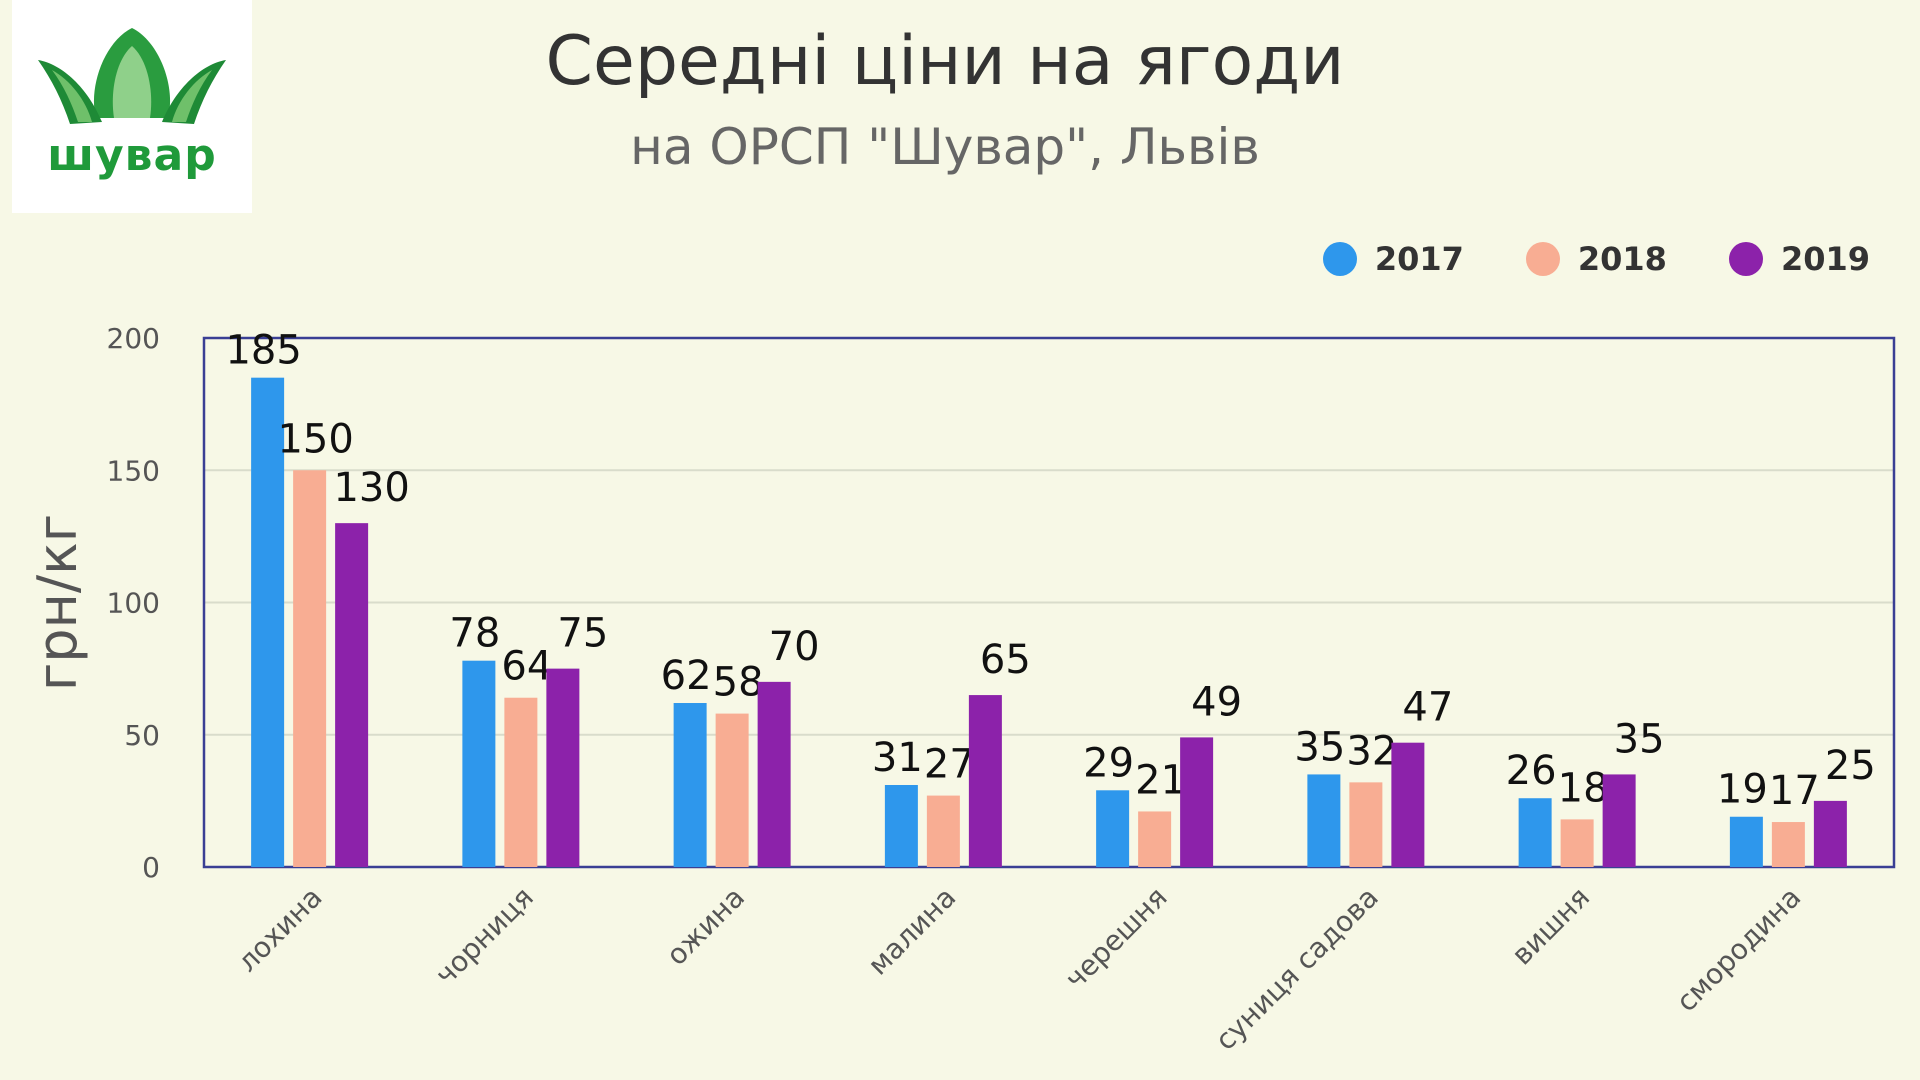 This screenshot has width=1920, height=1080. What do you see at coordinates (1622, 259) in the screenshot?
I see `legend-label-2018: 2018` at bounding box center [1622, 259].